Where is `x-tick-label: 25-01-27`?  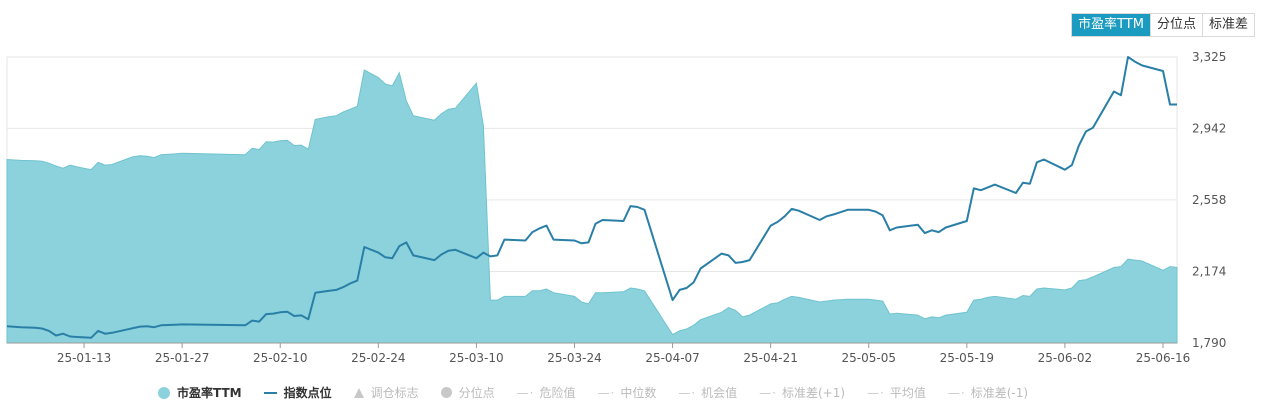
x-tick-label: 25-01-27 is located at coordinates (182, 358).